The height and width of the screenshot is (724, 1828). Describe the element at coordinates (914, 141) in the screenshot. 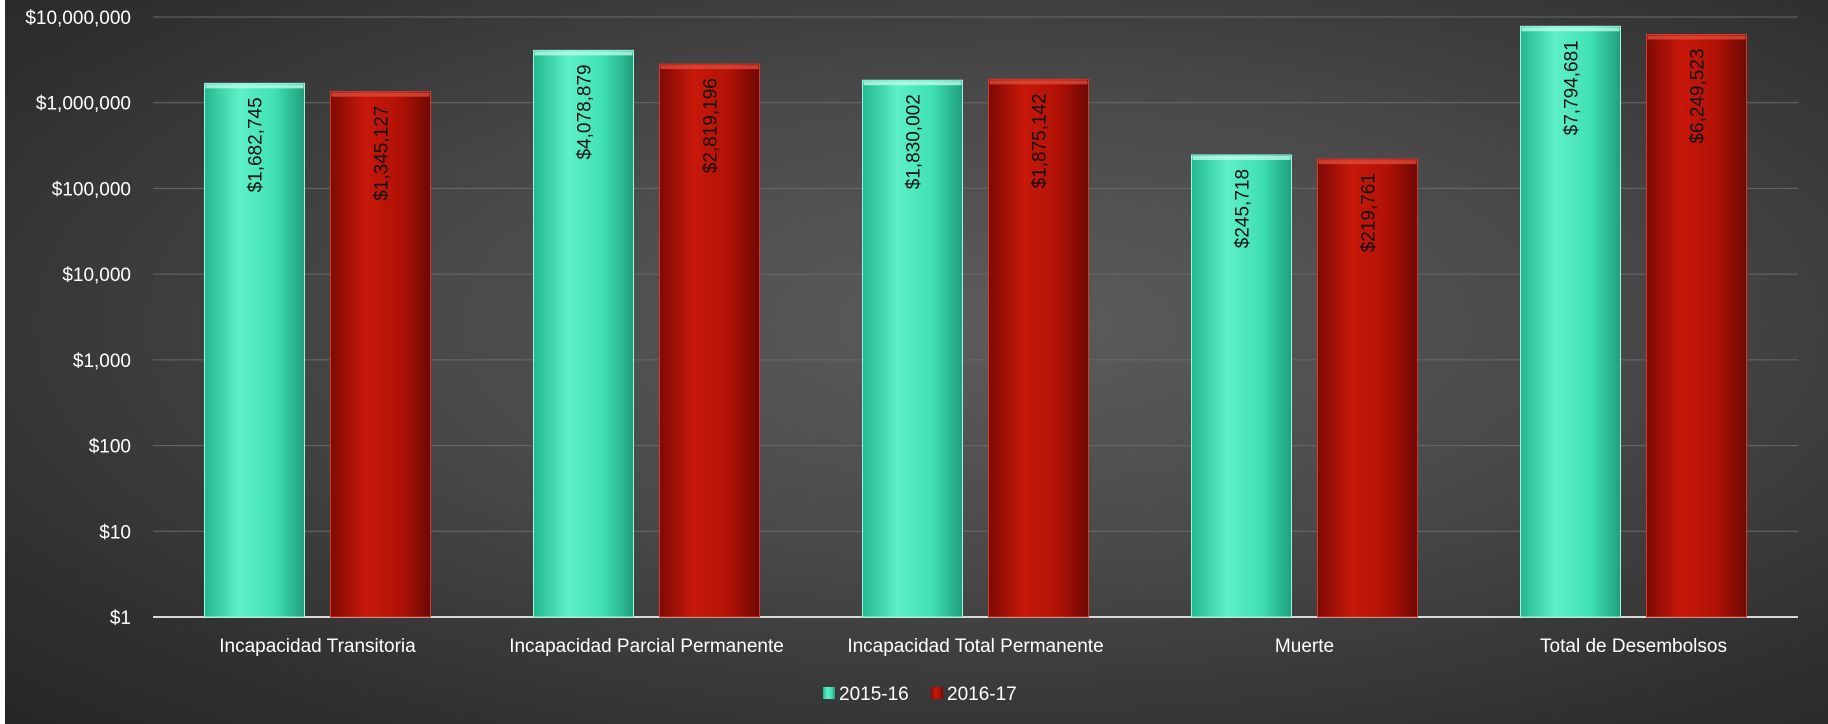

I see `data-label: $1,830,002` at that location.